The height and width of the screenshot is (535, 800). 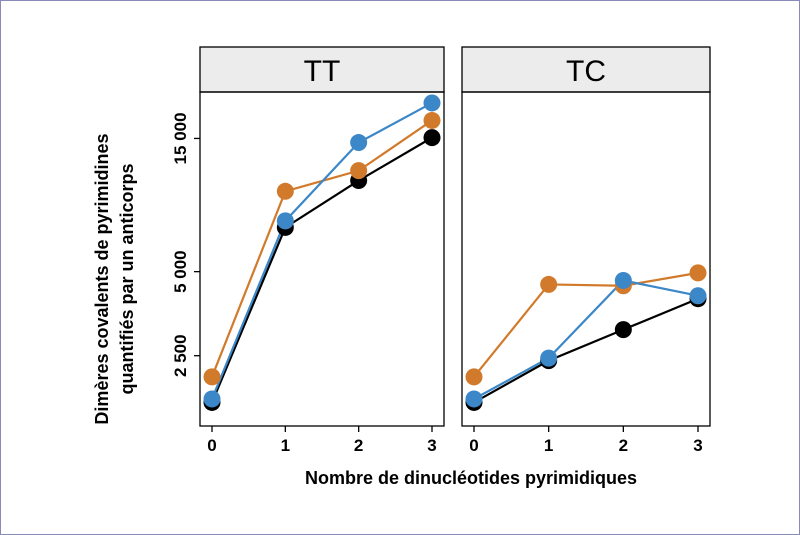 What do you see at coordinates (180, 271) in the screenshot?
I see `y-tick-label: 5 000` at bounding box center [180, 271].